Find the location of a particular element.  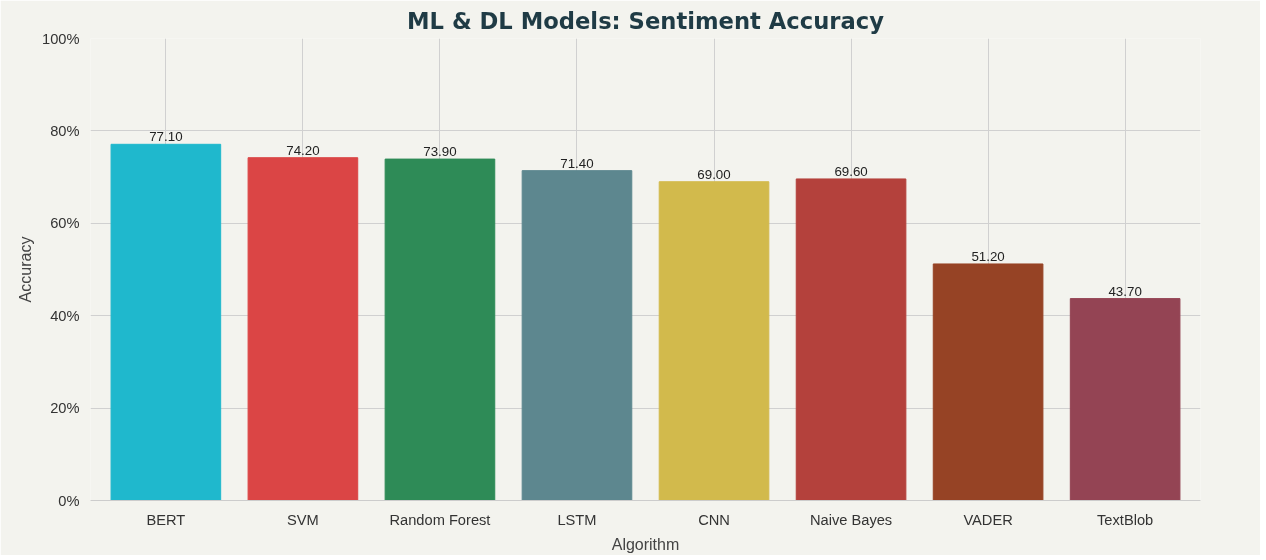

x-tick-label: CNN is located at coordinates (714, 519).